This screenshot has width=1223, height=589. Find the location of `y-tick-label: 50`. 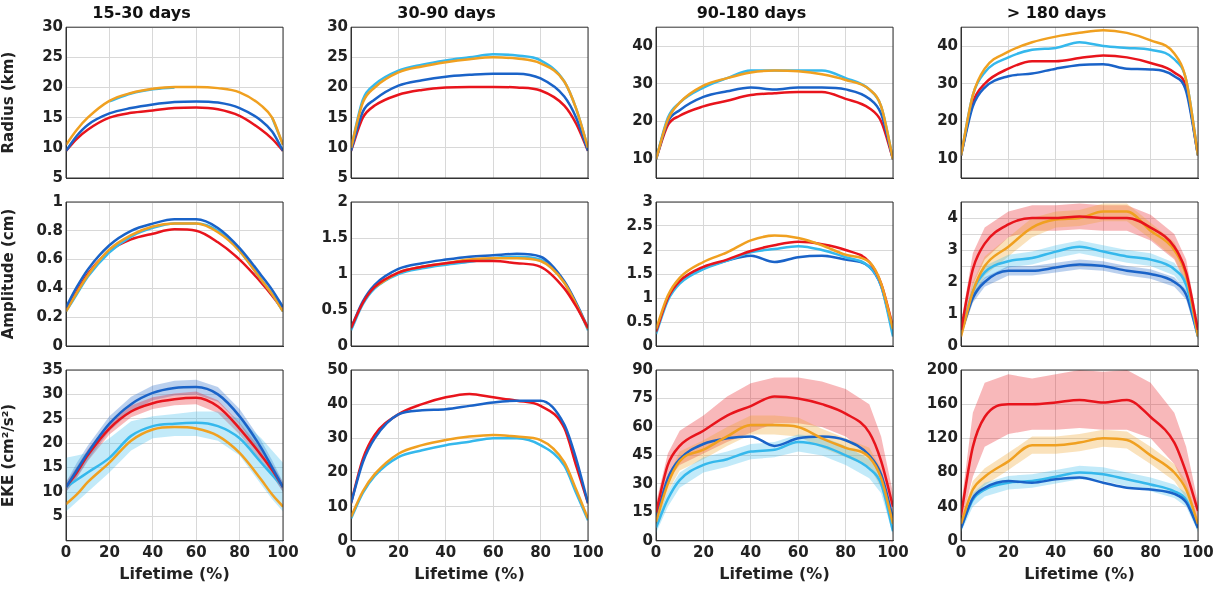

y-tick-label: 50 is located at coordinates (337, 368).